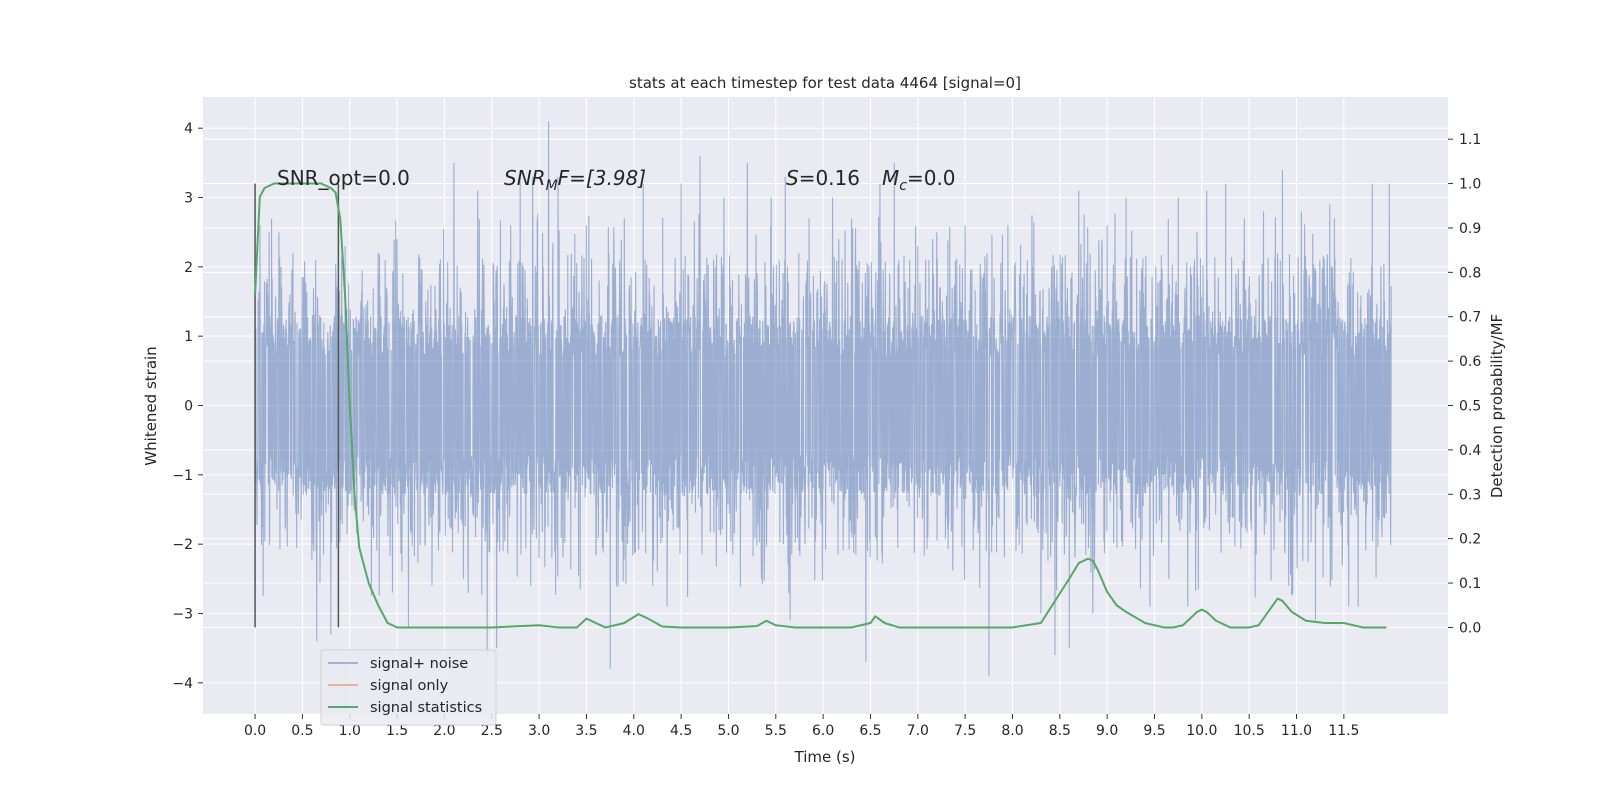 Image resolution: width=1600 pixels, height=800 pixels. Describe the element at coordinates (1470, 495) in the screenshot. I see `y2-tick-label: 0.3` at that location.